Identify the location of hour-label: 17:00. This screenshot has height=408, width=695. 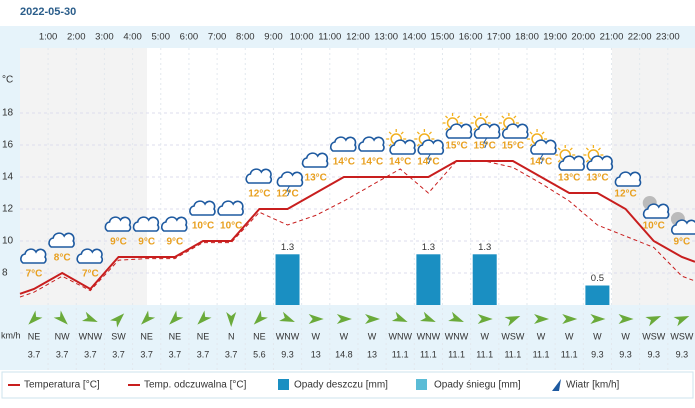
(499, 37).